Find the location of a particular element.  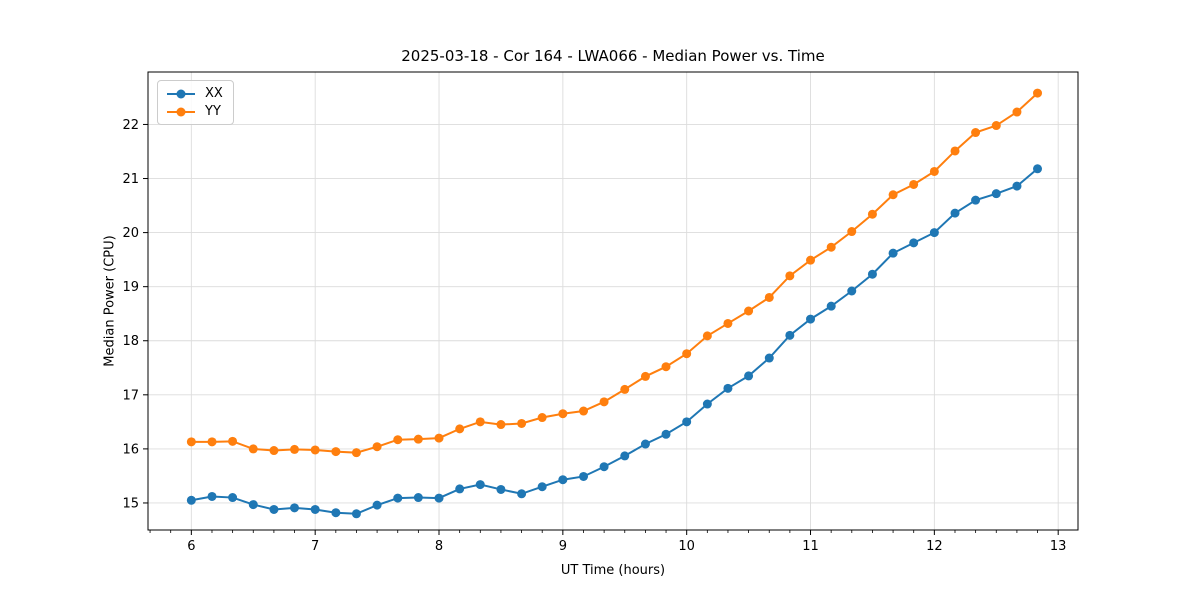

y-tick-label: 21 is located at coordinates (130, 179).